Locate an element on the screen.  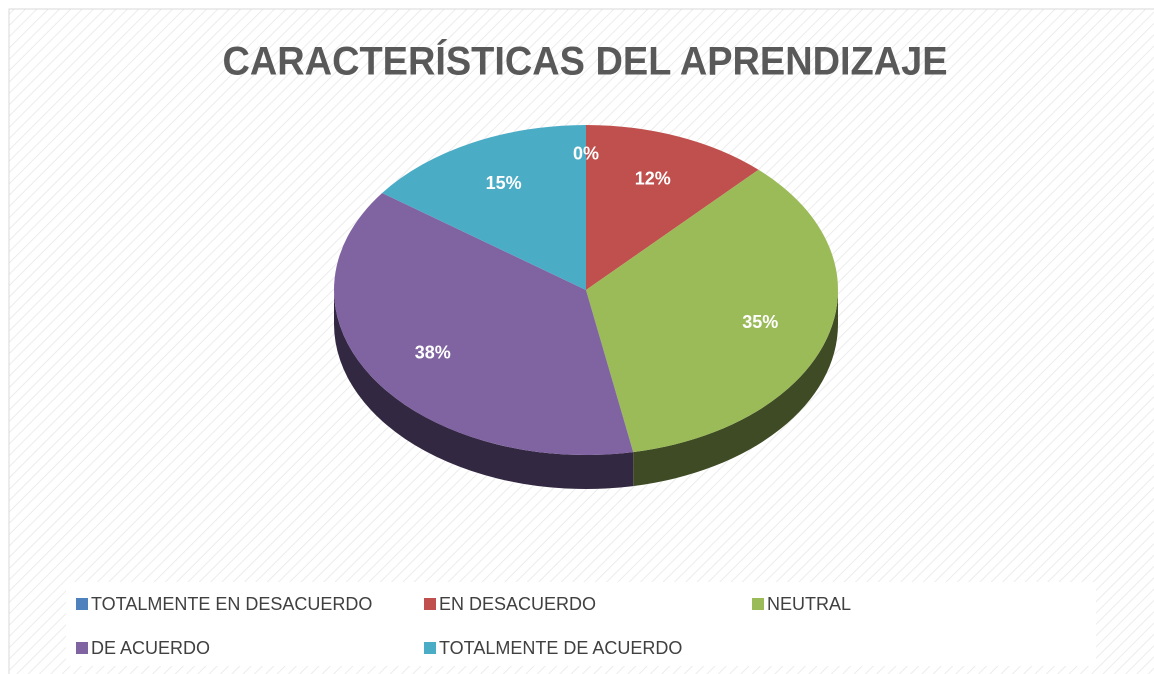
data-label: 0% is located at coordinates (586, 153).